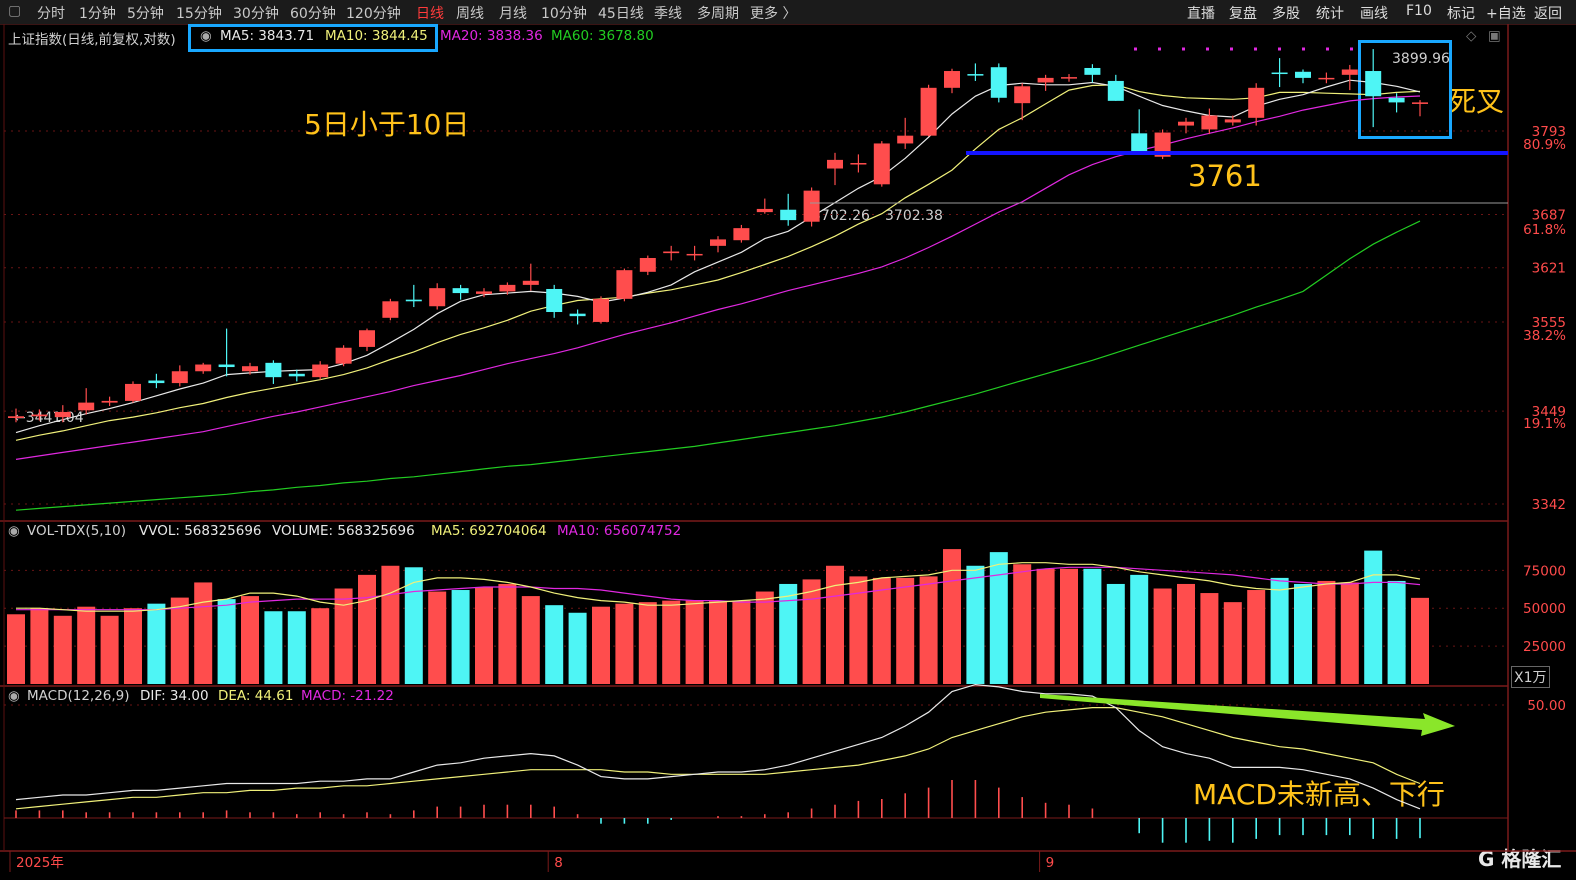  I want to click on price-tick-label: 3687, so click(1549, 216).